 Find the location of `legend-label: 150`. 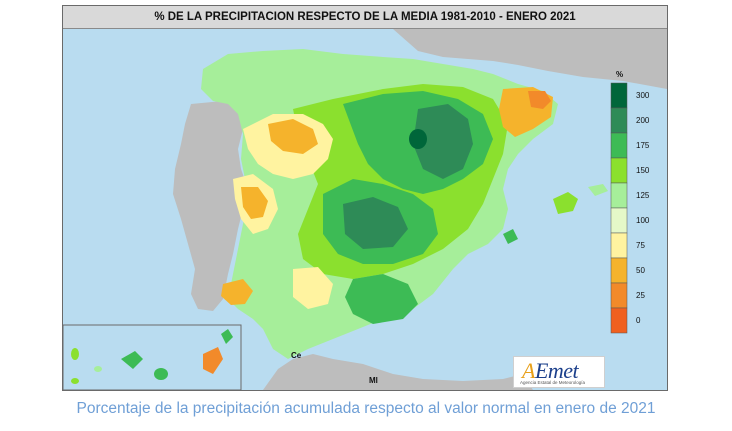

legend-label: 150 is located at coordinates (643, 170).